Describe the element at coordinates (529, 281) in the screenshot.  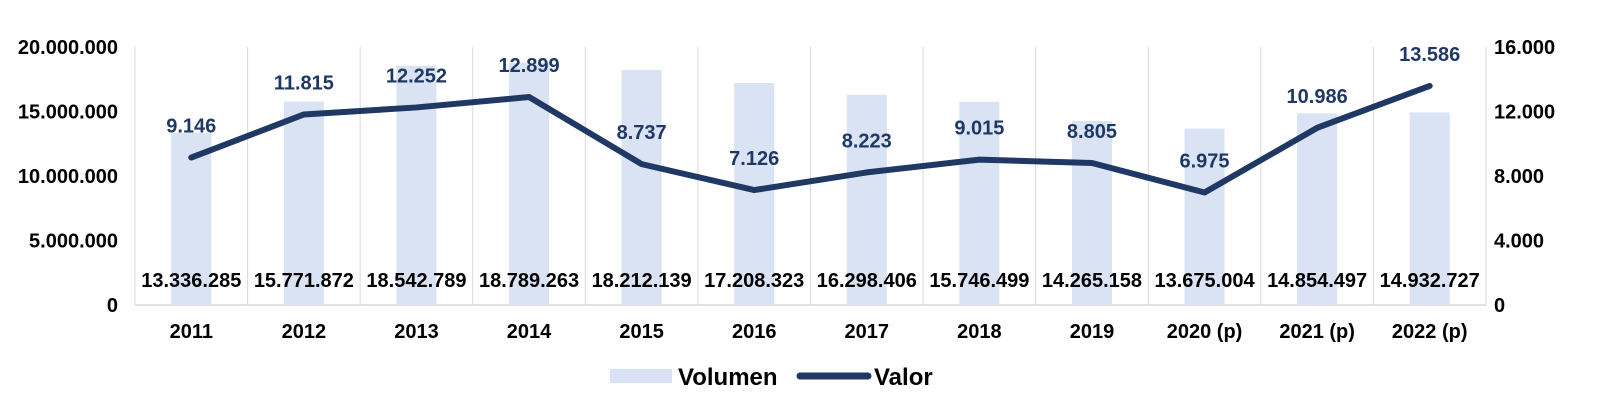
I see `volumen-data-label: 18.789.263` at that location.